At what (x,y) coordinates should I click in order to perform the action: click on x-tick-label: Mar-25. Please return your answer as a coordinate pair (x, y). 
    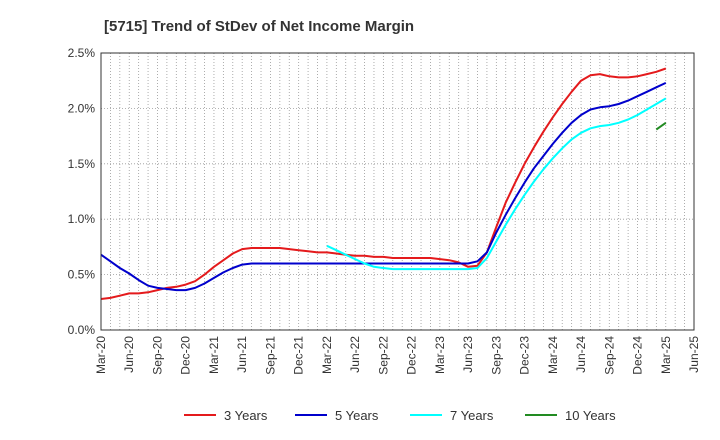
    Looking at the image, I should click on (666, 355).